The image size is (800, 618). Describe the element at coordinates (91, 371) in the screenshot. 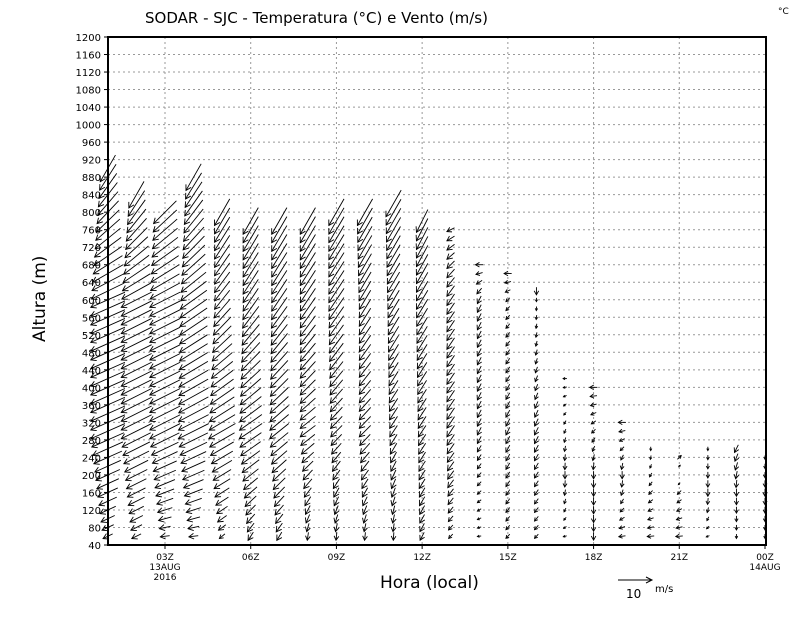

I see `y-tick-label: 440` at that location.